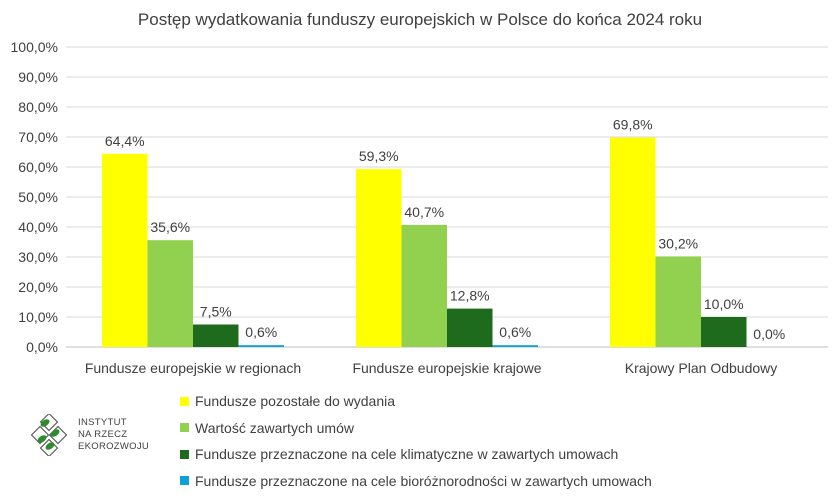 This screenshot has width=840, height=502. Describe the element at coordinates (295, 401) in the screenshot. I see `legend-label: Fundusze pozostałe do wydania` at that location.